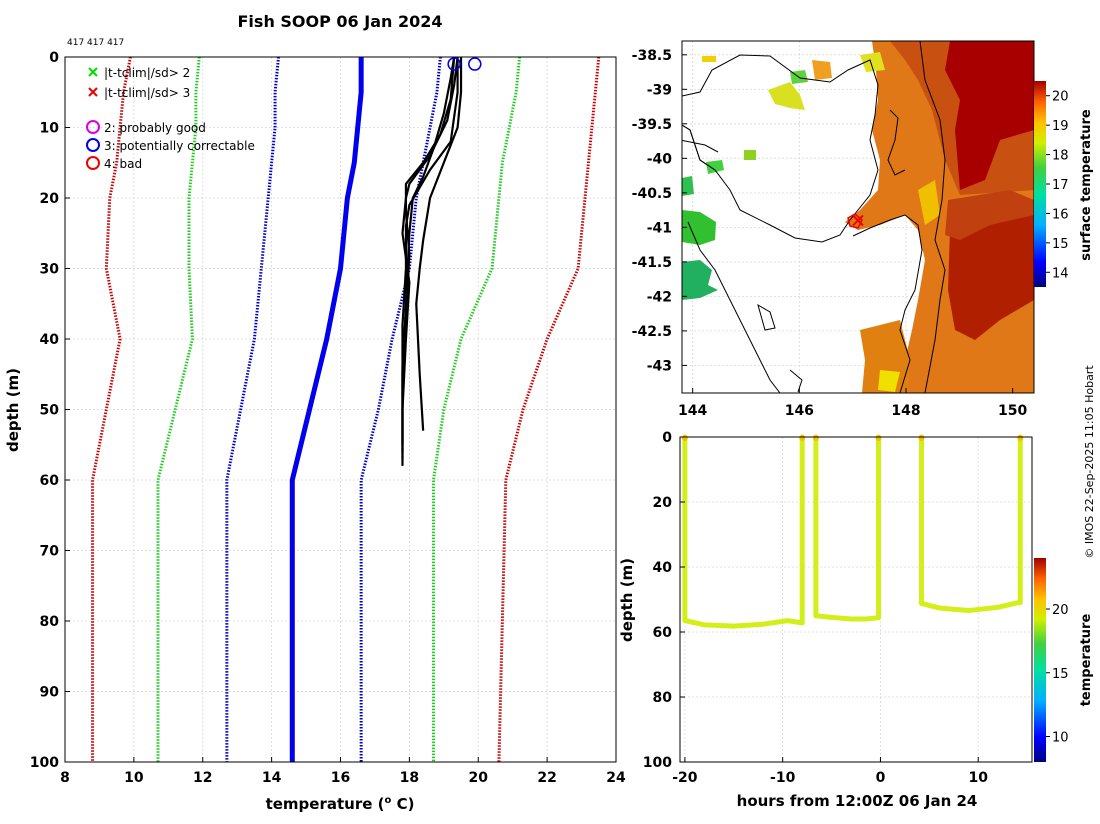  What do you see at coordinates (1060, 97) in the screenshot?
I see `sst-colorbar-tick-label: 20` at bounding box center [1060, 97].